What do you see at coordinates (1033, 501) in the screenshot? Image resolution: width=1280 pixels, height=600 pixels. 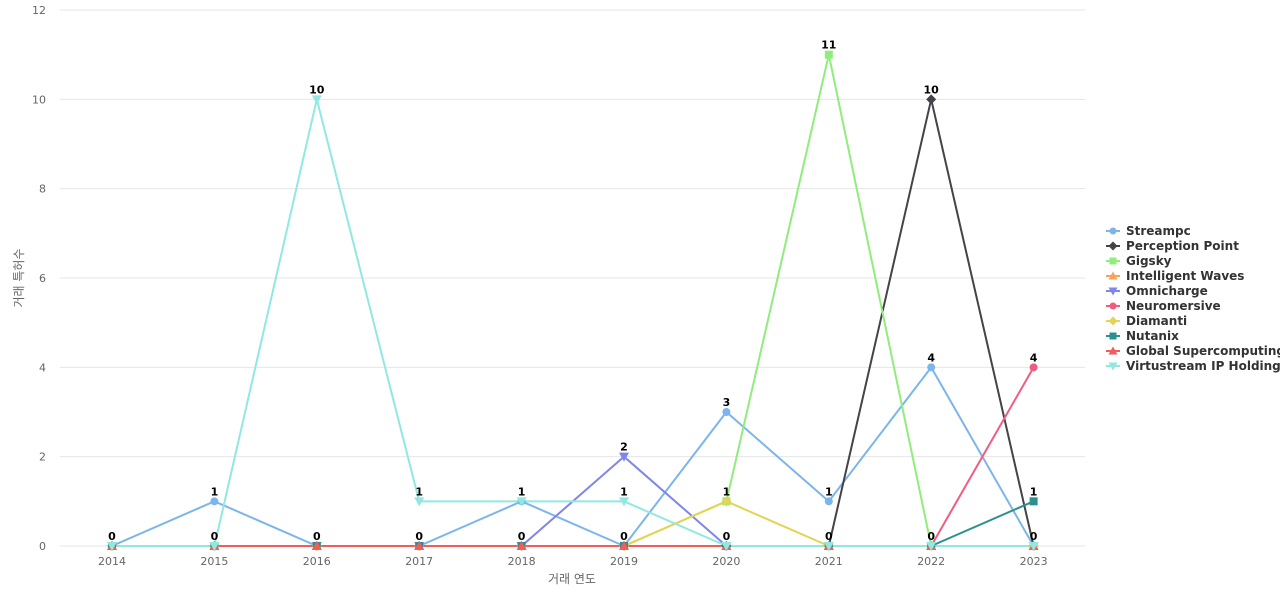 I see `data-point-nutanix` at bounding box center [1033, 501].